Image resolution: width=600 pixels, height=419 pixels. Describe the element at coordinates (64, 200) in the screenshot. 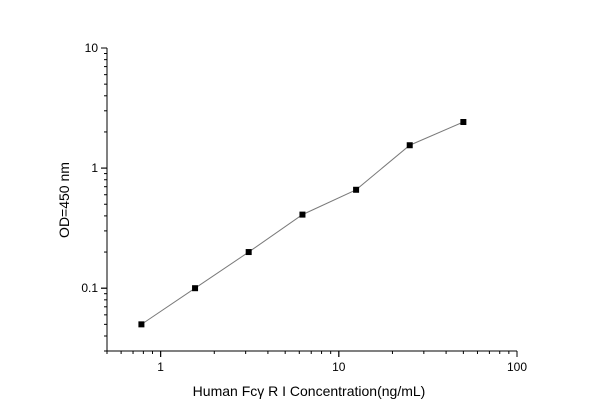

I see `y-axis-title: OD=450 nm` at that location.